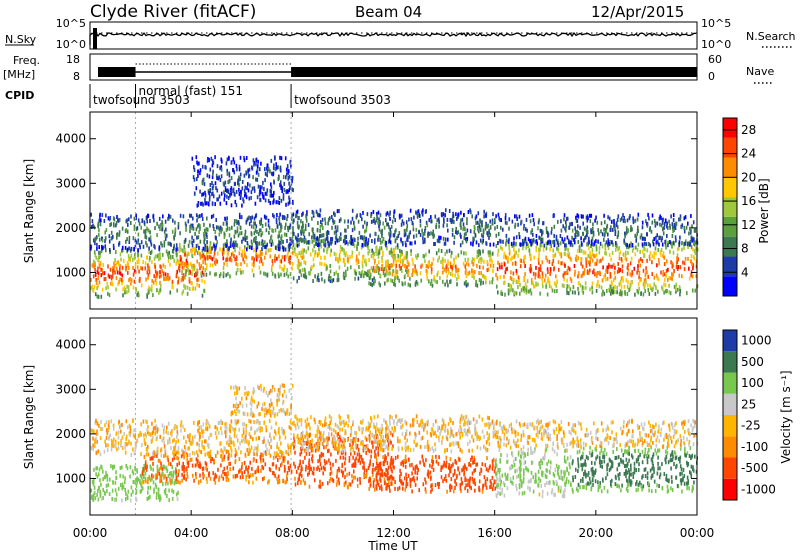  Describe the element at coordinates (711, 76) in the screenshot. I see `nave-tick-bottom: 0` at that location.